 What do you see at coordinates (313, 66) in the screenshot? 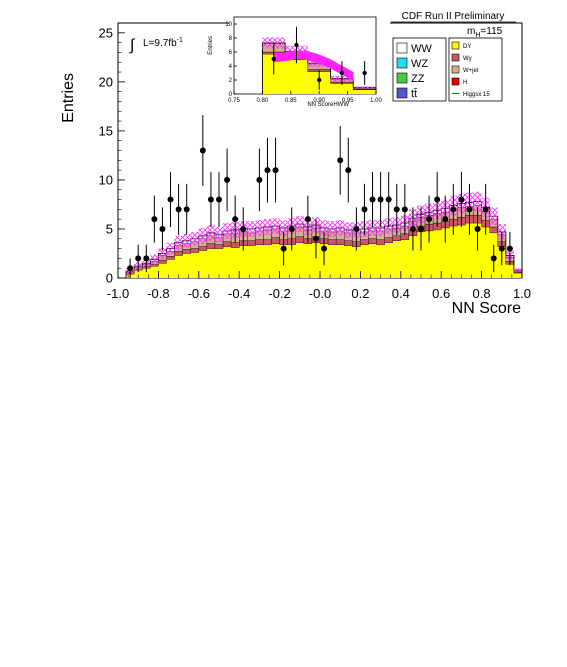
I see `higgs-signal-band` at bounding box center [313, 66].